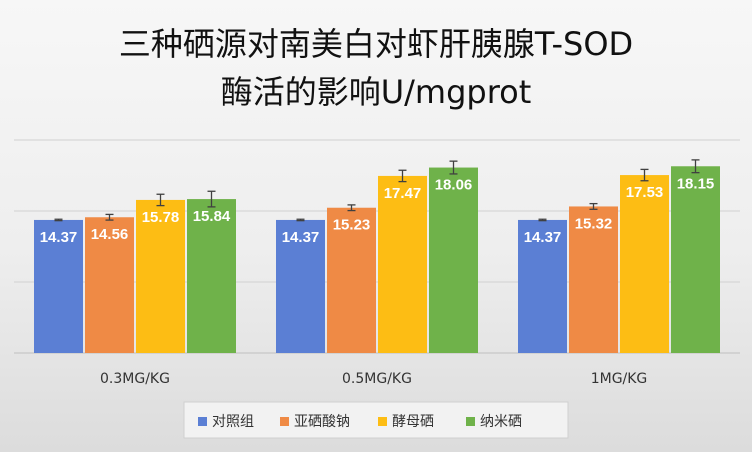 Image resolution: width=752 pixels, height=452 pixels. What do you see at coordinates (594, 223) in the screenshot?
I see `data-label: 15.32` at bounding box center [594, 223].